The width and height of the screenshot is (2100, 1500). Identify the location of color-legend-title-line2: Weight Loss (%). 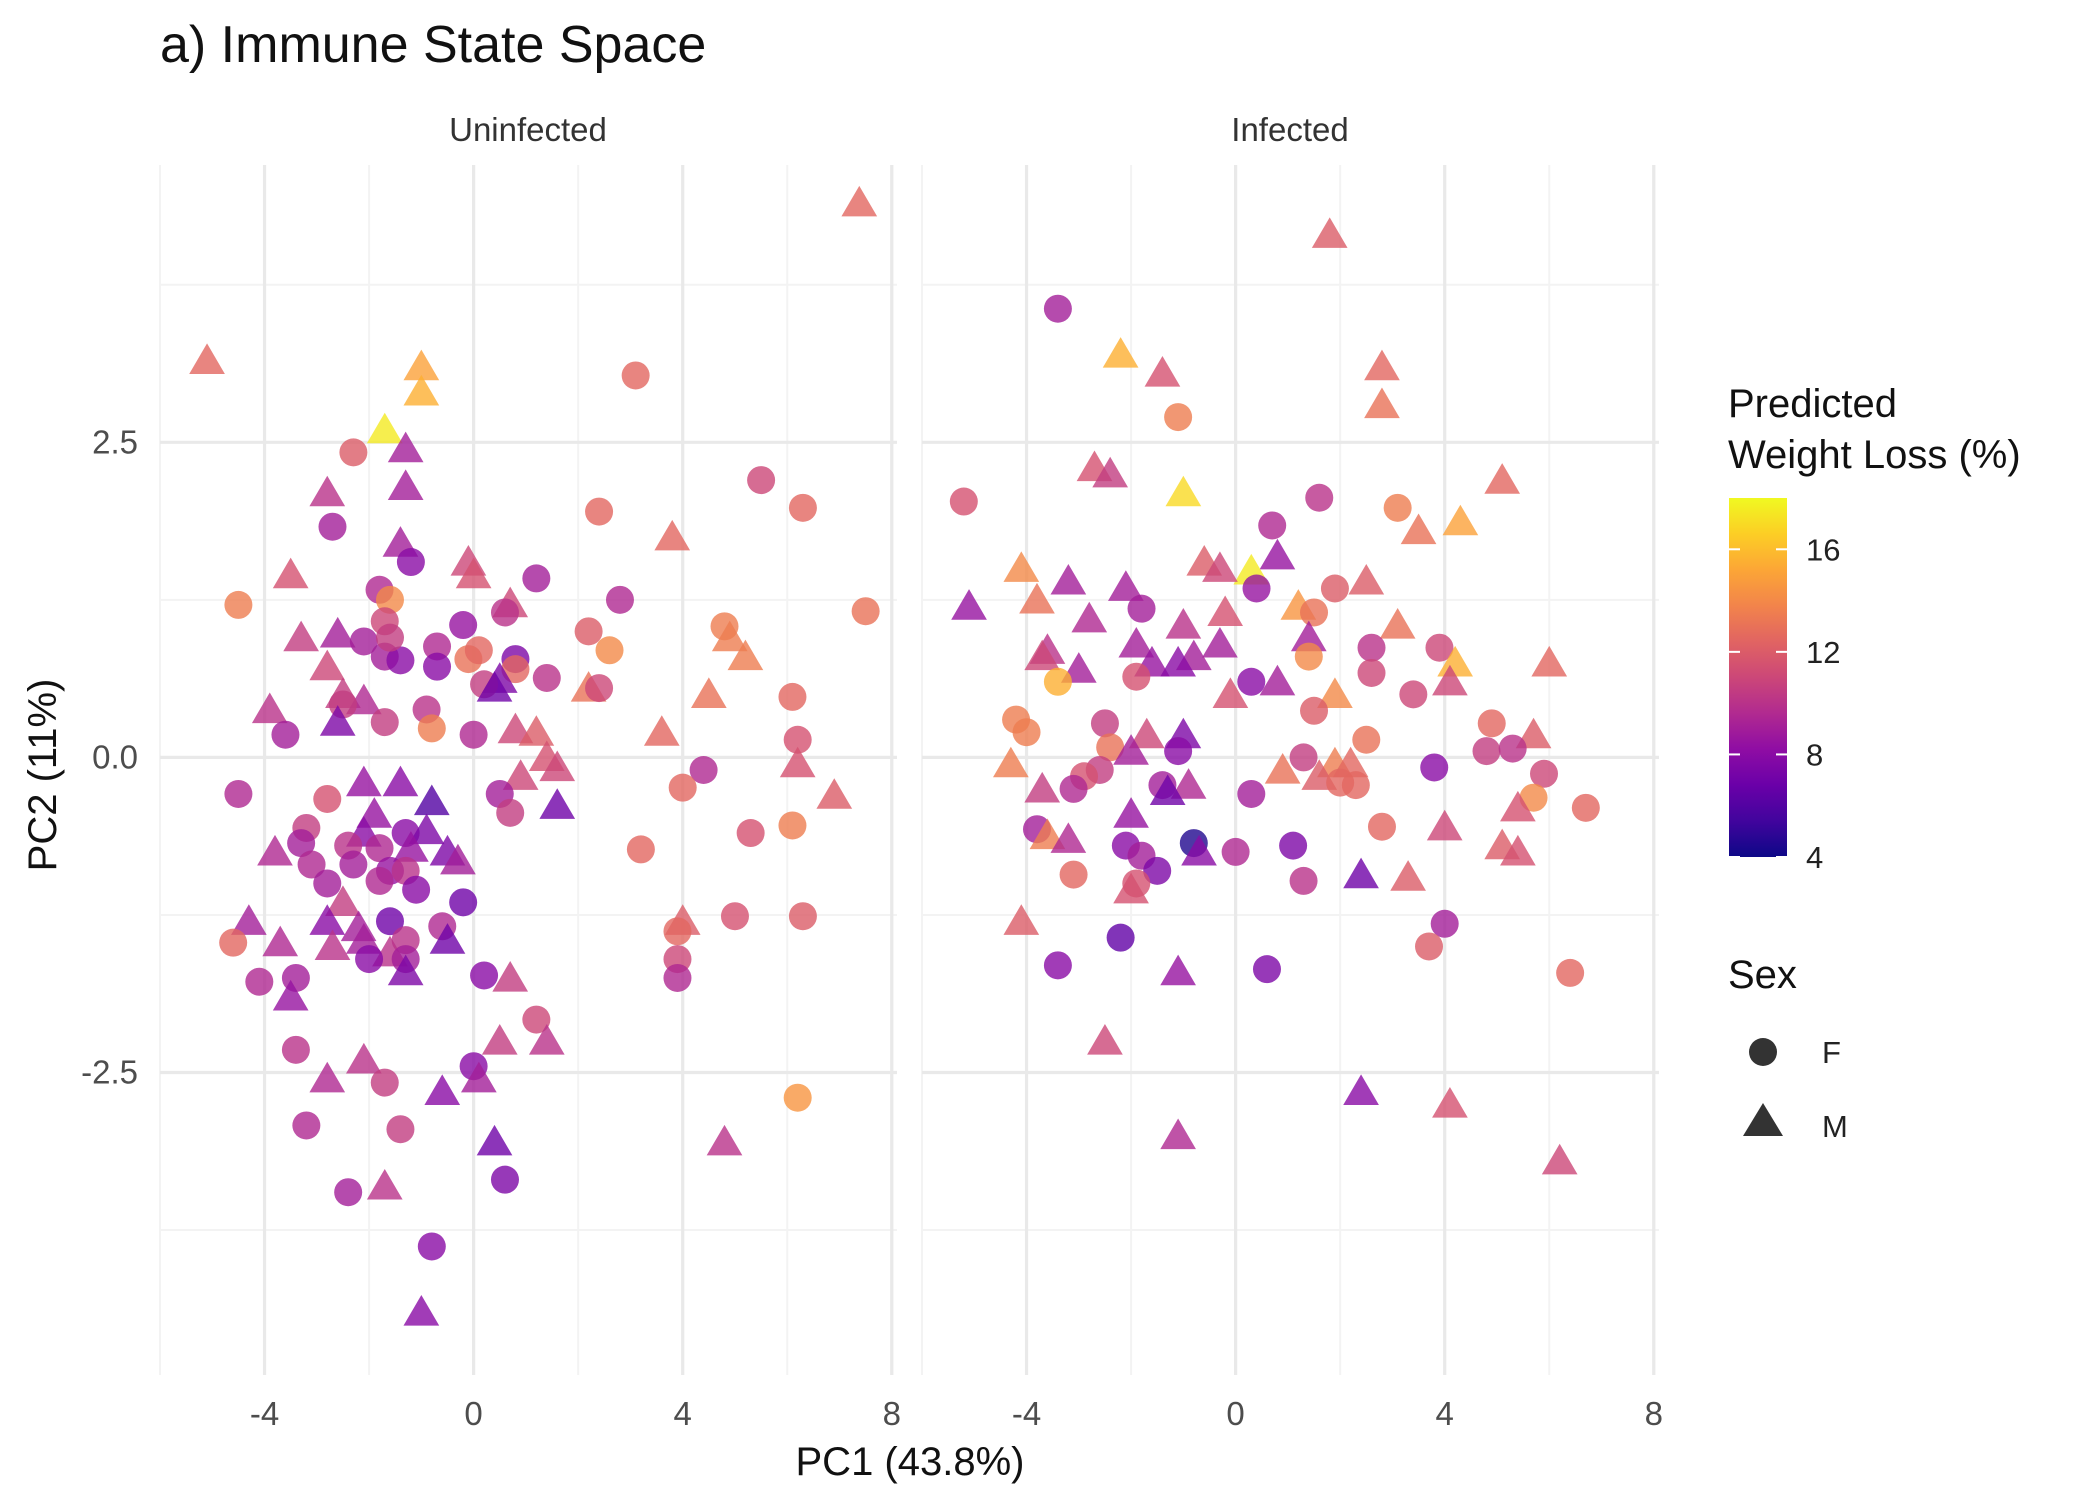
(1874, 455).